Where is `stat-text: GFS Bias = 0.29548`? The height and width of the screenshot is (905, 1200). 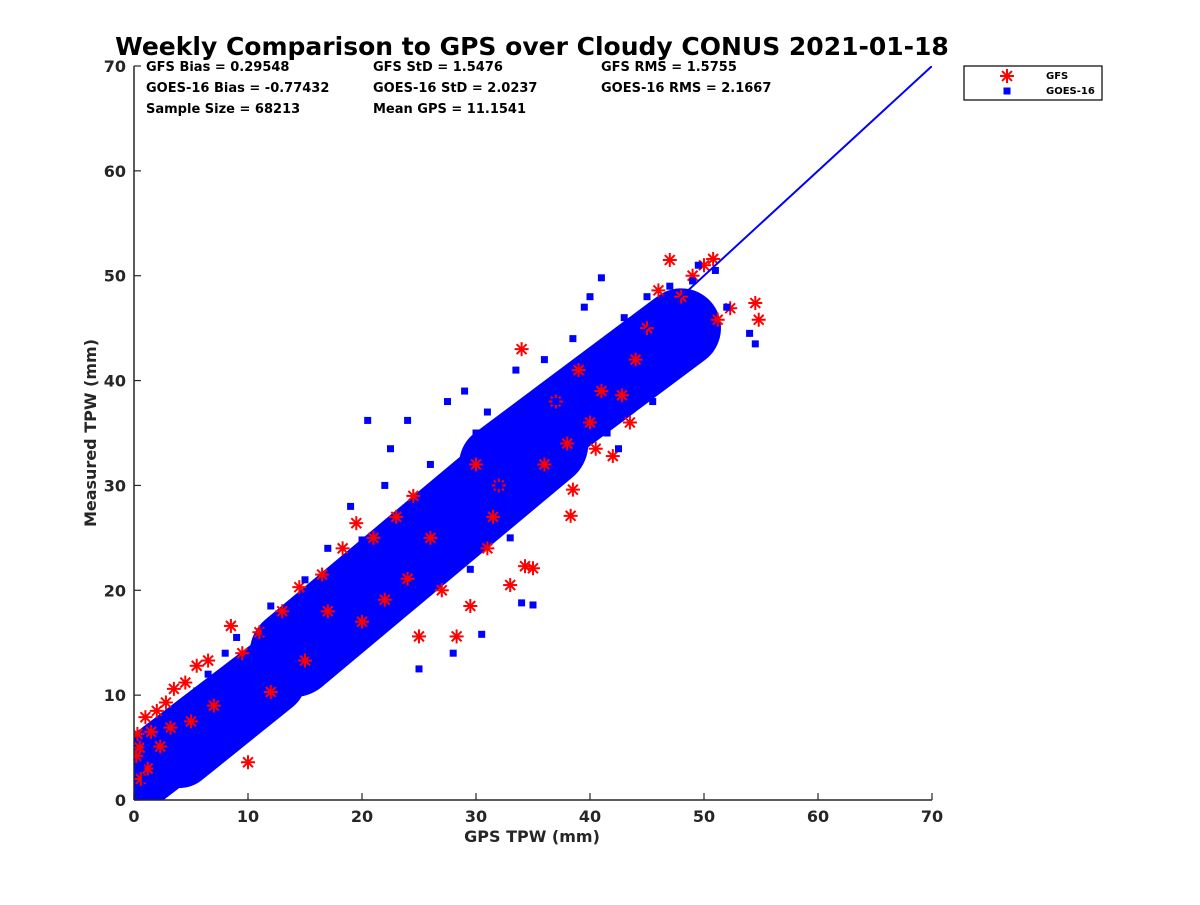 stat-text: GFS Bias = 0.29548 is located at coordinates (217, 67).